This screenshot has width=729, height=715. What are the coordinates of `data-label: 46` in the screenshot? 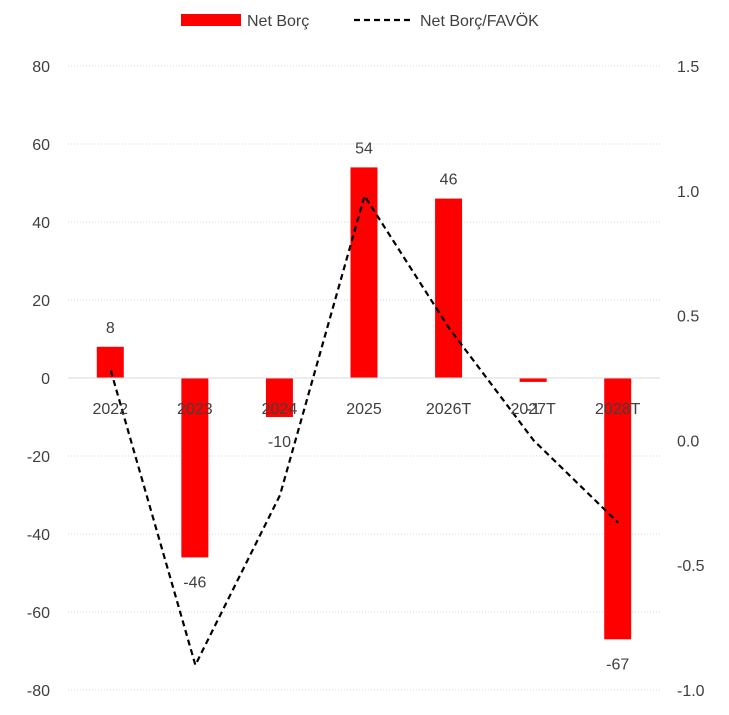 It's located at (449, 180).